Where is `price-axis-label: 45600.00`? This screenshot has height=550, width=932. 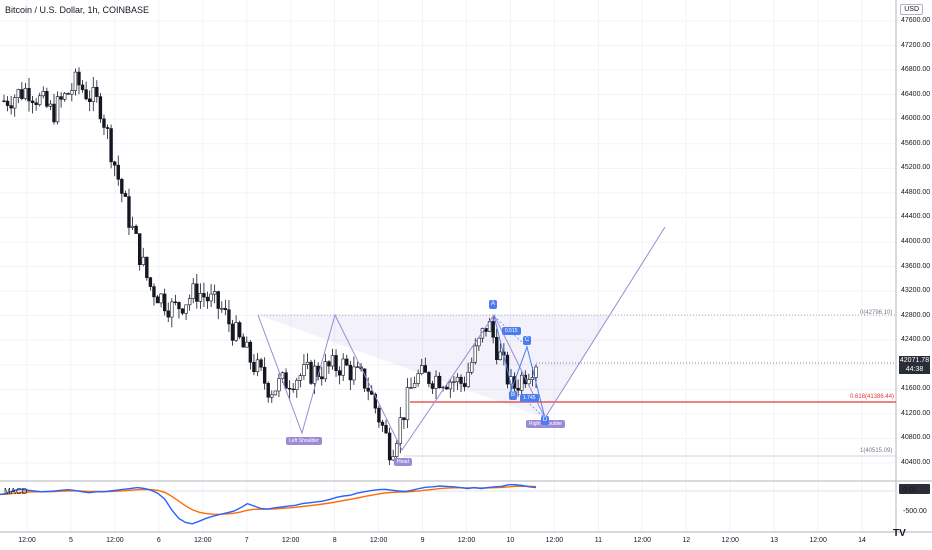
price-axis-label: 45600.00 is located at coordinates (916, 143).